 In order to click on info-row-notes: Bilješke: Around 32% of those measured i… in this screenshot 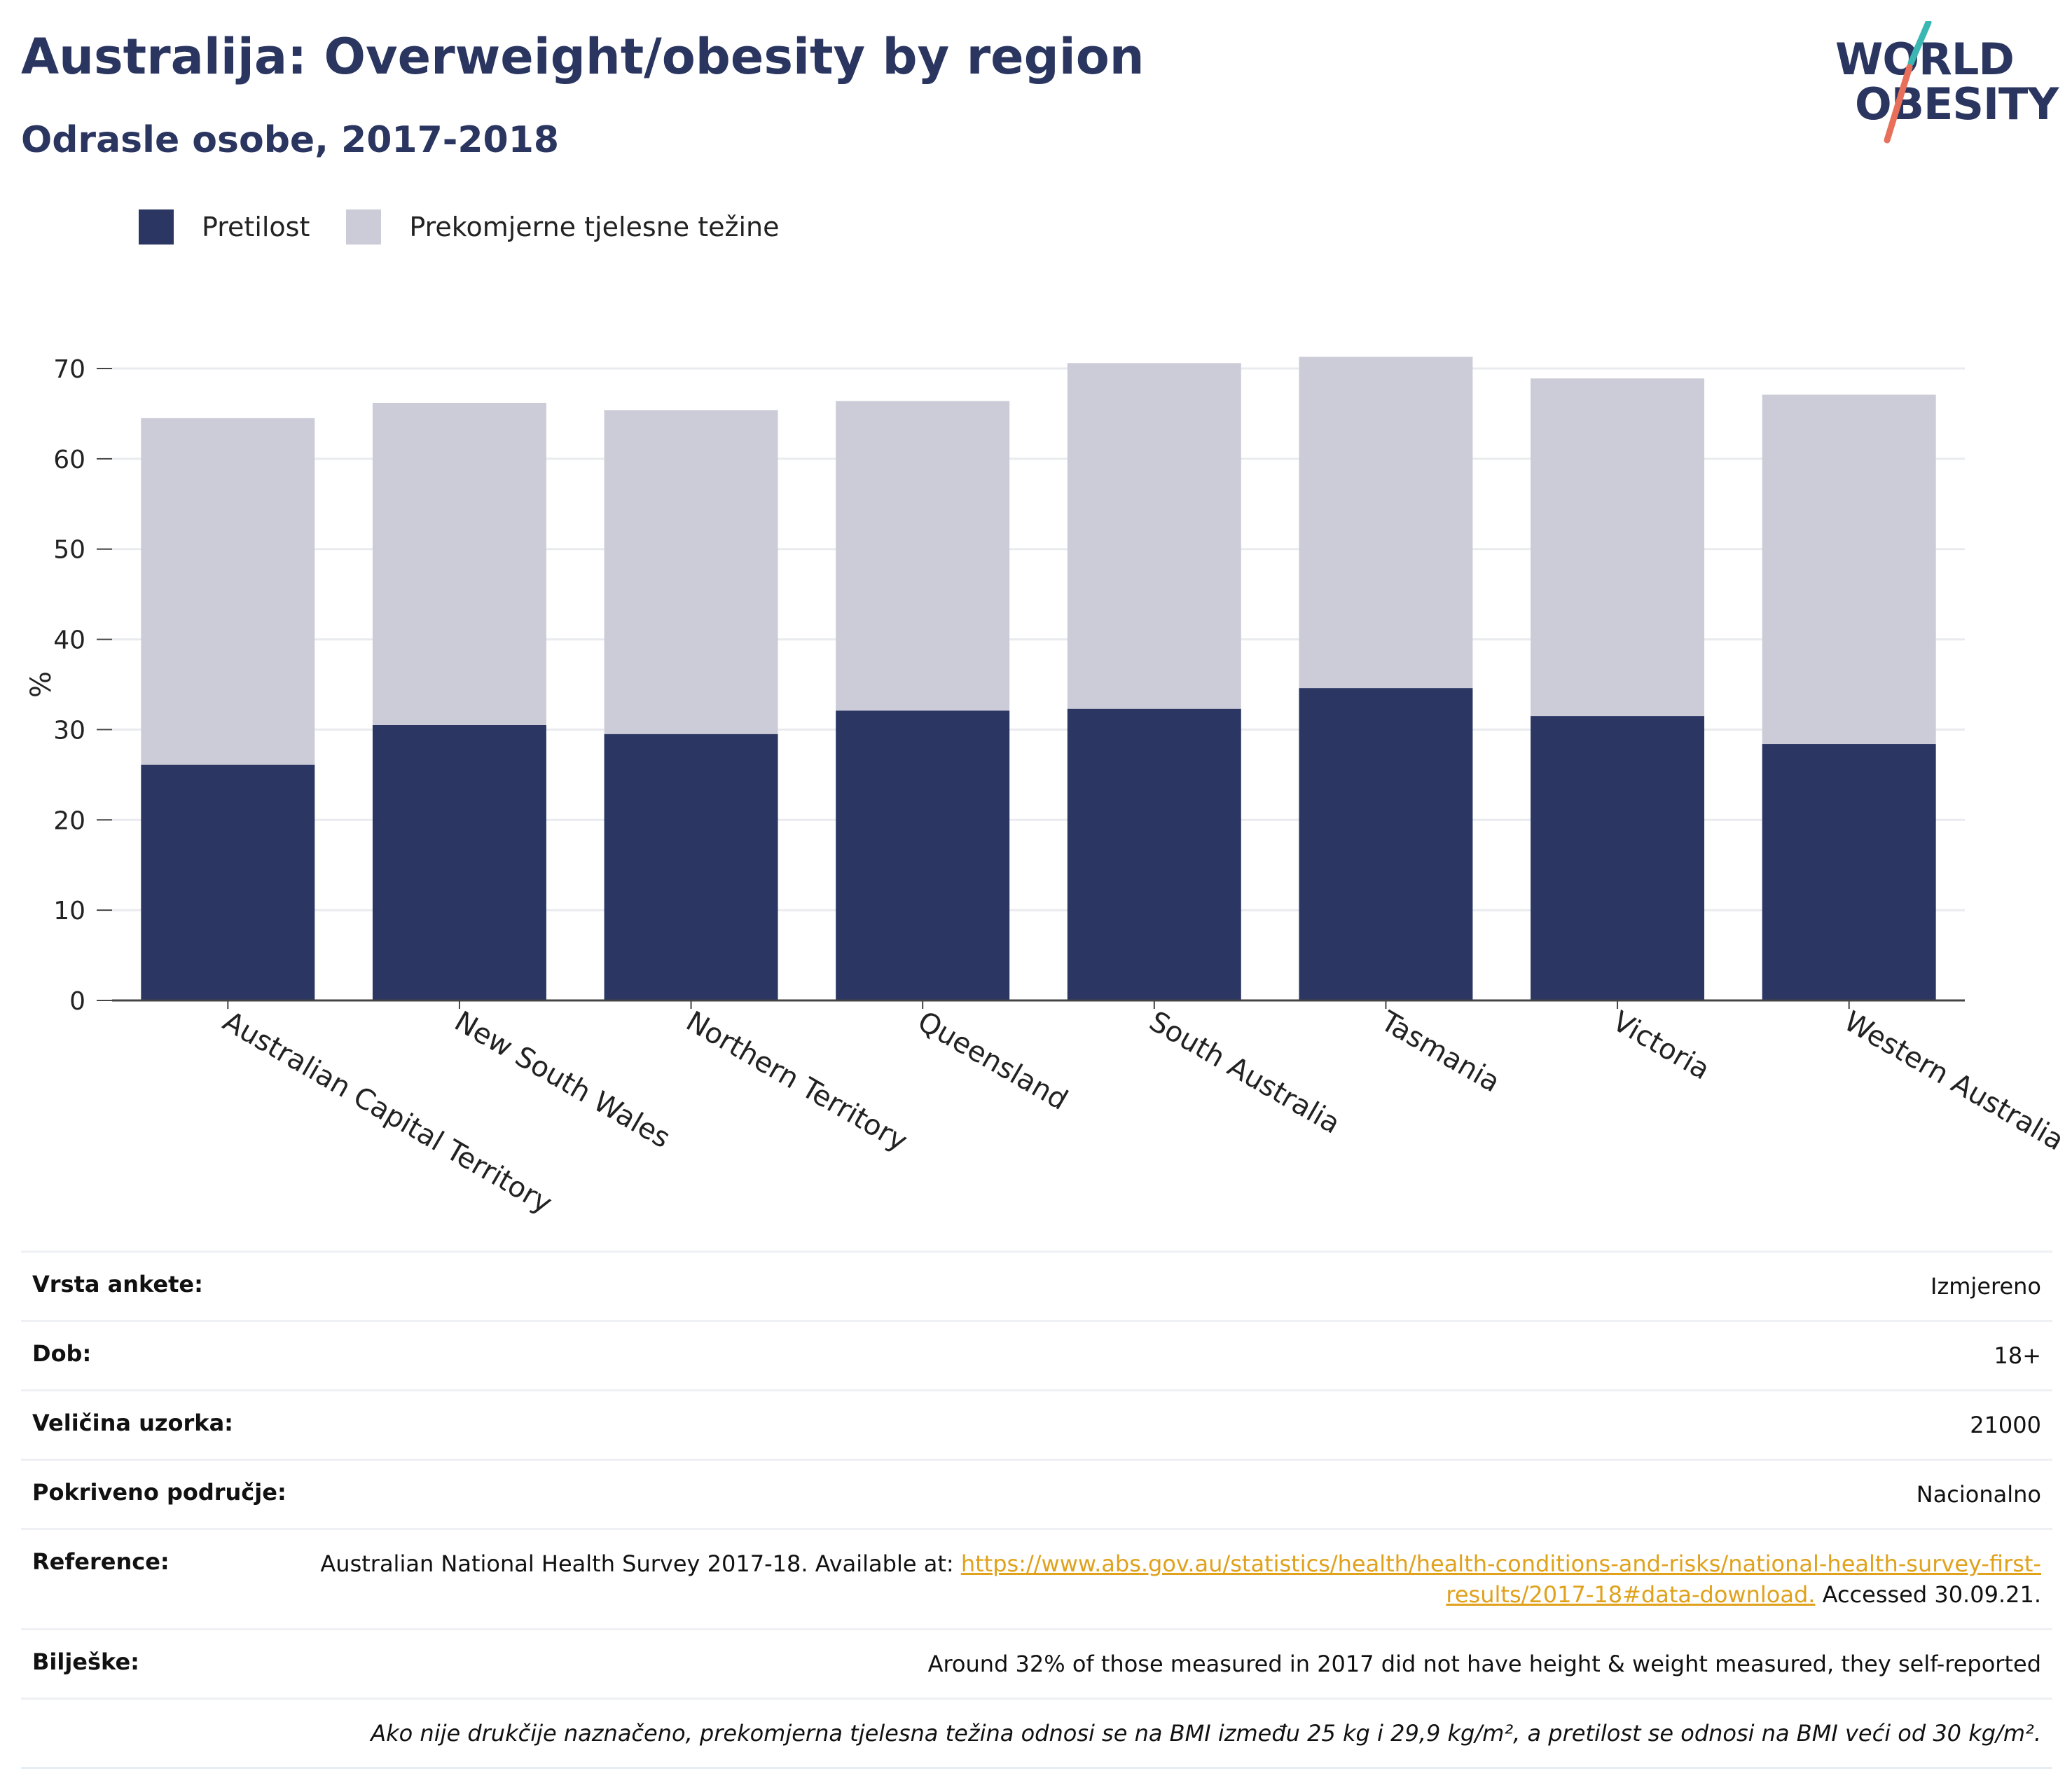, I will do `click(1037, 1665)`.